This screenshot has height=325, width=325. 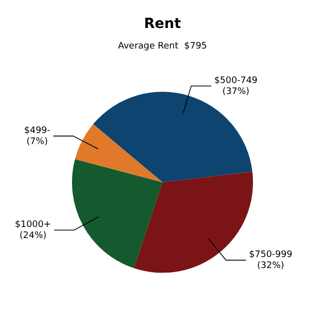 I want to click on data-label: (24%), so click(x=33, y=235).